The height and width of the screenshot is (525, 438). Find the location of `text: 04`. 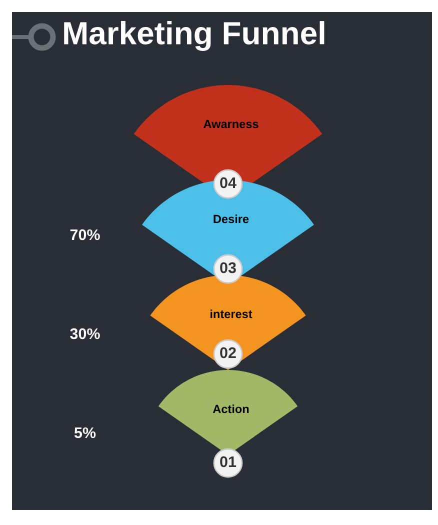

text: 04 is located at coordinates (228, 182).